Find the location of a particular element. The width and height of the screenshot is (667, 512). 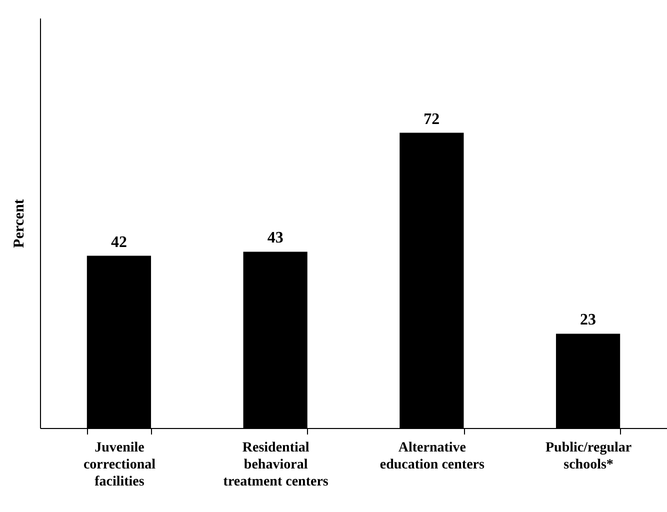

data-label: 43 is located at coordinates (275, 238).